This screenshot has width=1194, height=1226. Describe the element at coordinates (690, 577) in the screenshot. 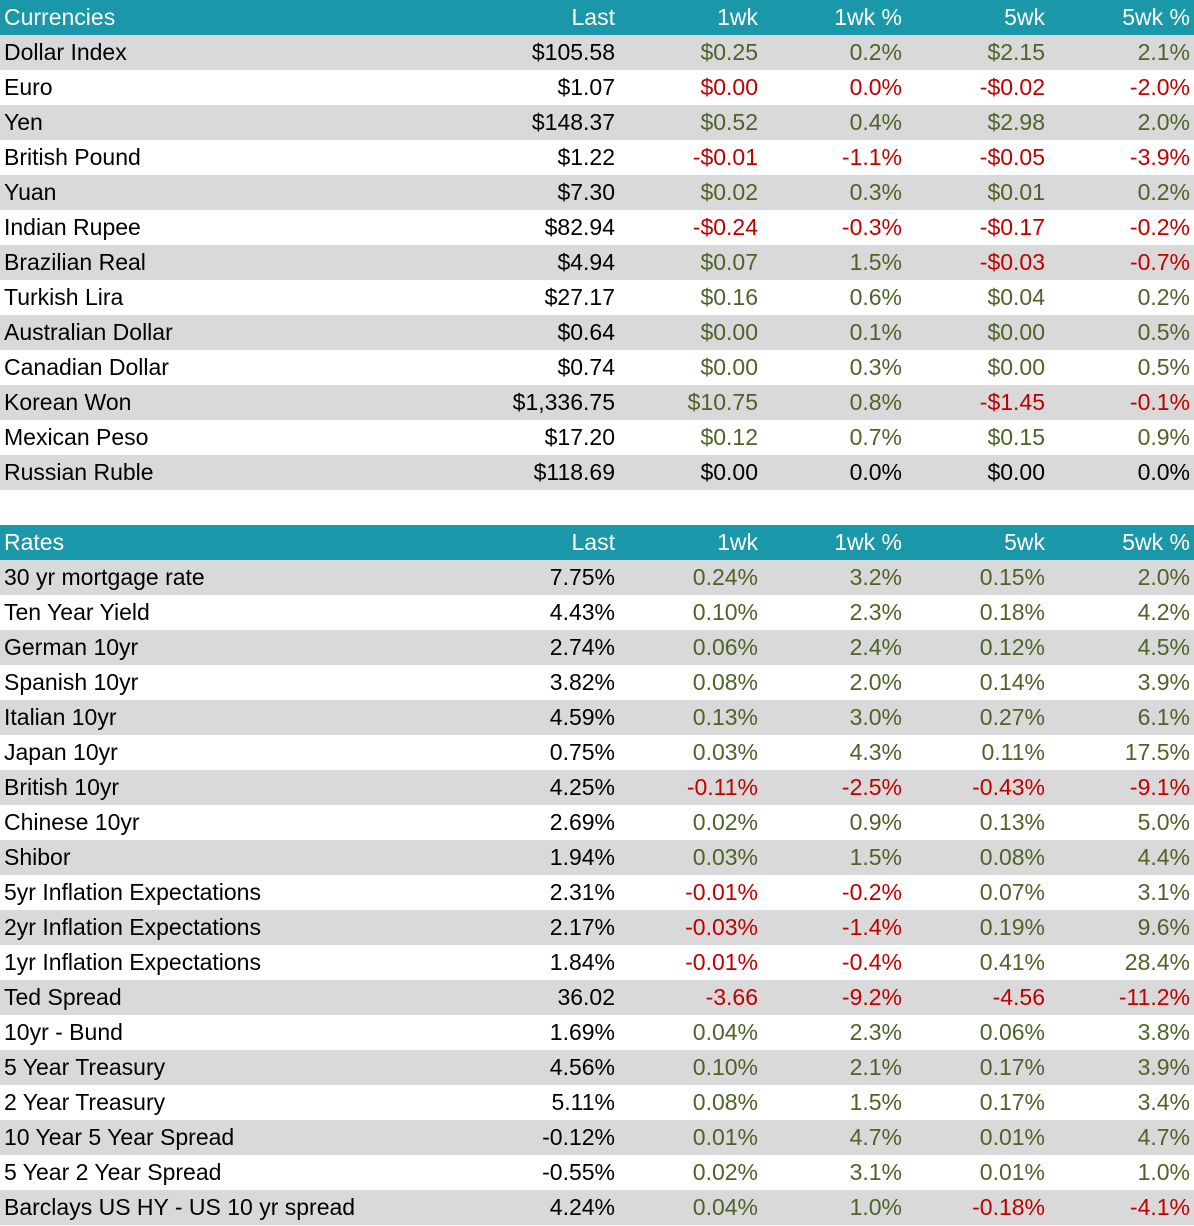

I see `cell-1wk: 0.24%` at that location.